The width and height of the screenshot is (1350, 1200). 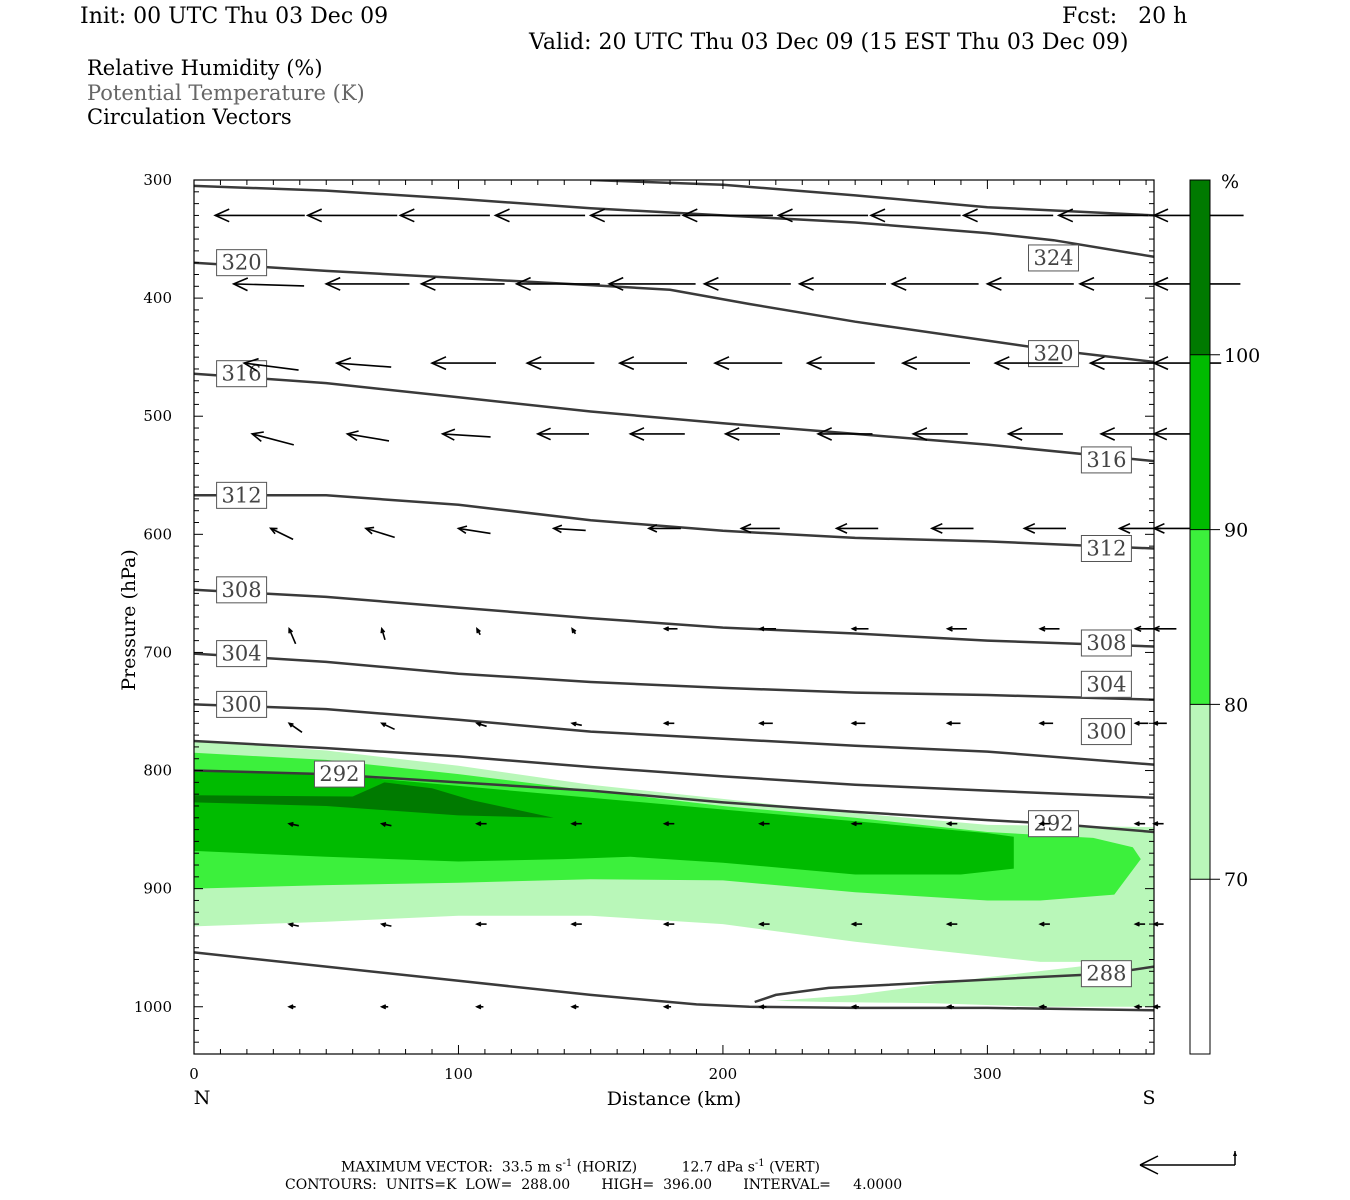 What do you see at coordinates (205, 68) in the screenshot?
I see `legend-rh: Relative Humidity (%)` at bounding box center [205, 68].